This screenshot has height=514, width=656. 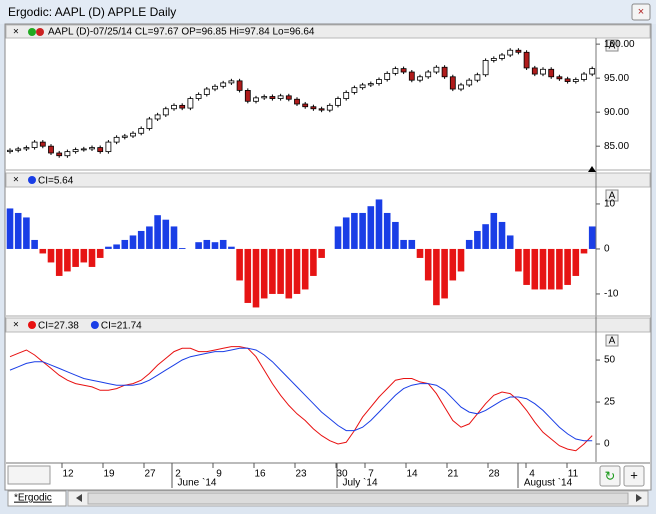 I want to click on x-tick-label: 27, so click(x=150, y=474).